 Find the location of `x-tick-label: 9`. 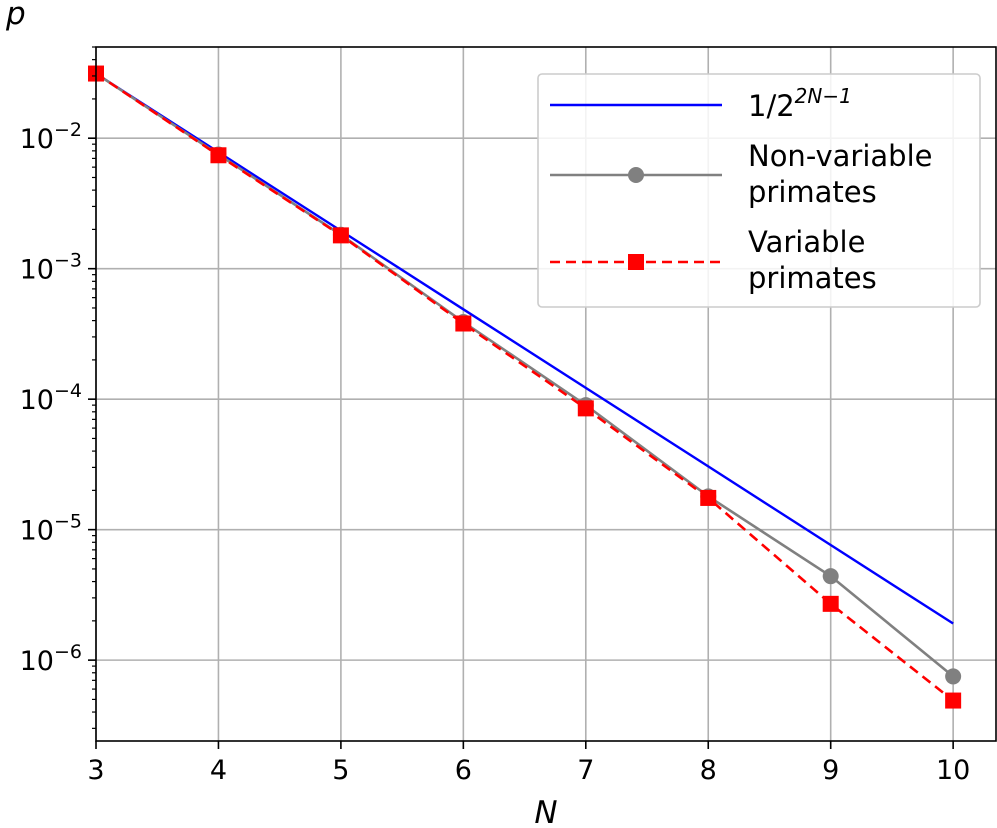

x-tick-label: 9 is located at coordinates (830, 770).